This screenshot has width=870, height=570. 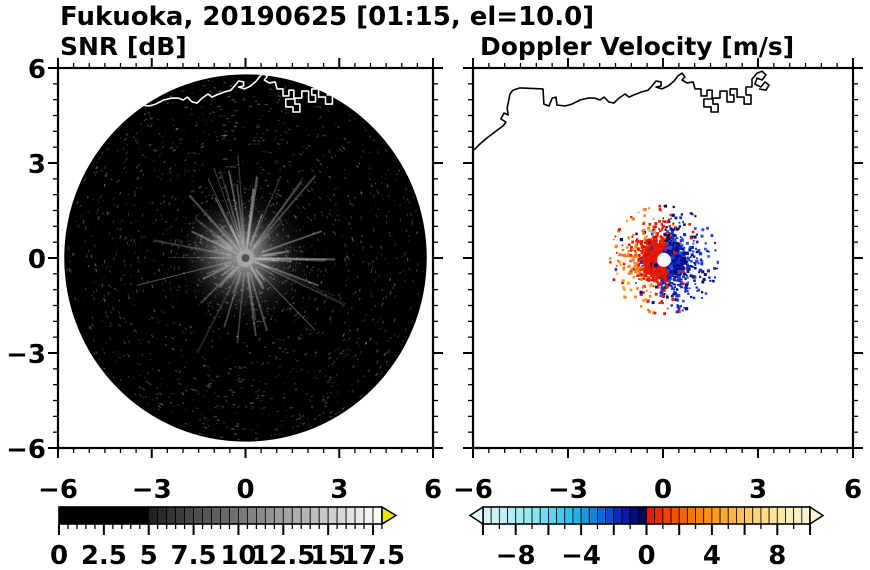 What do you see at coordinates (238, 555) in the screenshot?
I see `colorbar-tick-label: 10` at bounding box center [238, 555].